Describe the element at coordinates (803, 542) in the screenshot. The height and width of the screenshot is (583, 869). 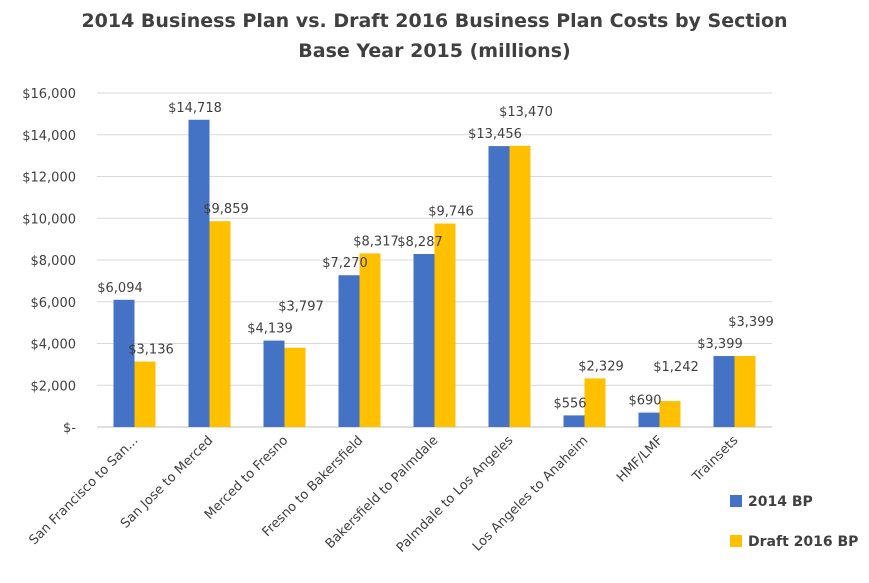
I see `legend-label: Draft 2016 BP` at that location.